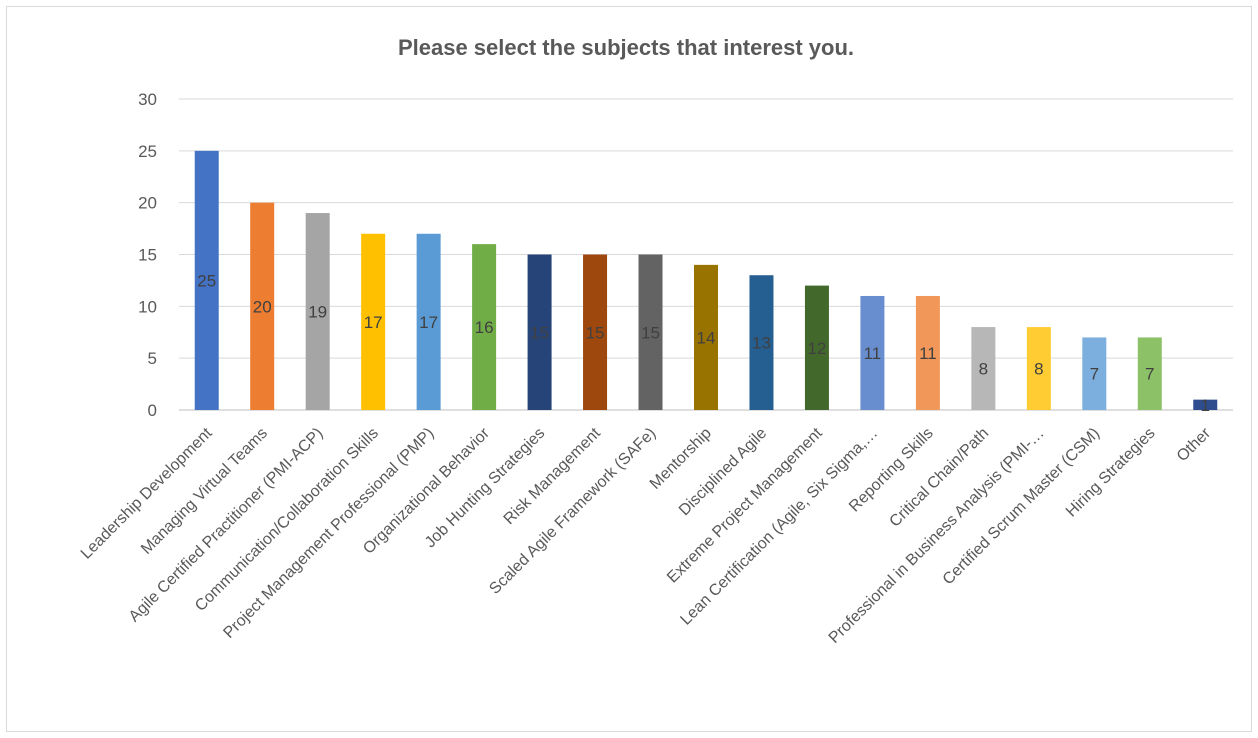  I want to click on data-label: 13, so click(761, 343).